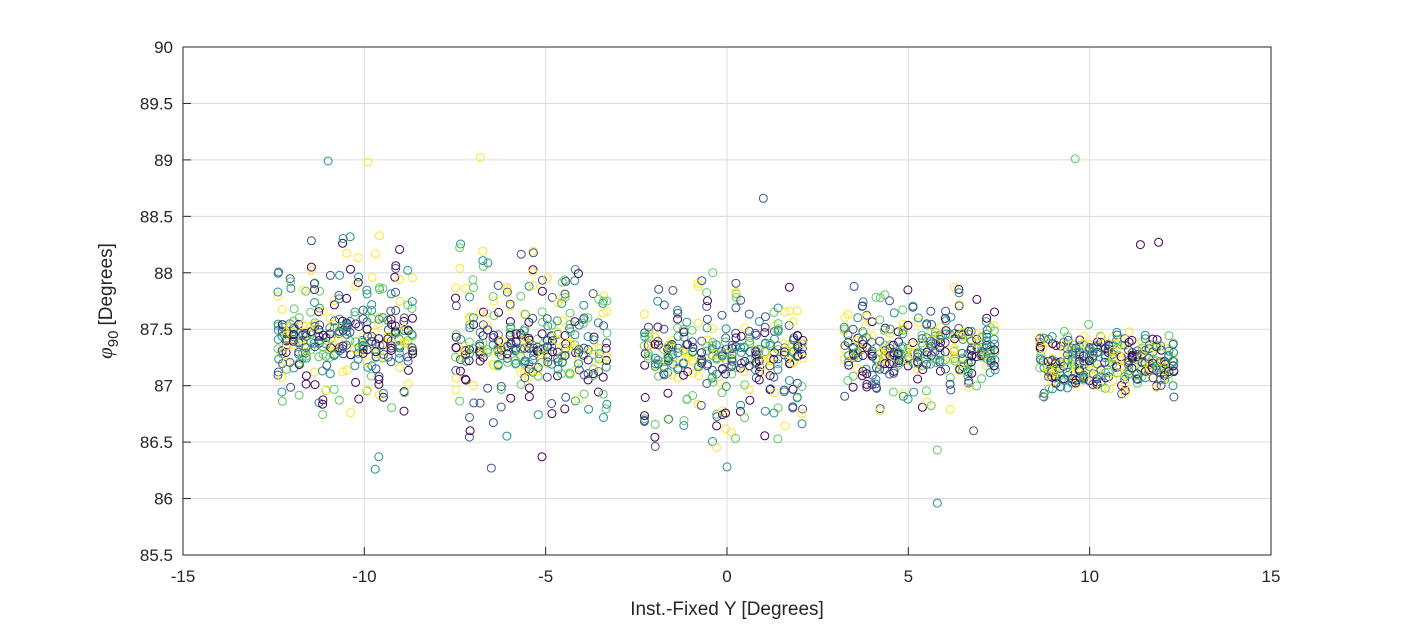  I want to click on x-tick-label: -5, so click(545, 576).